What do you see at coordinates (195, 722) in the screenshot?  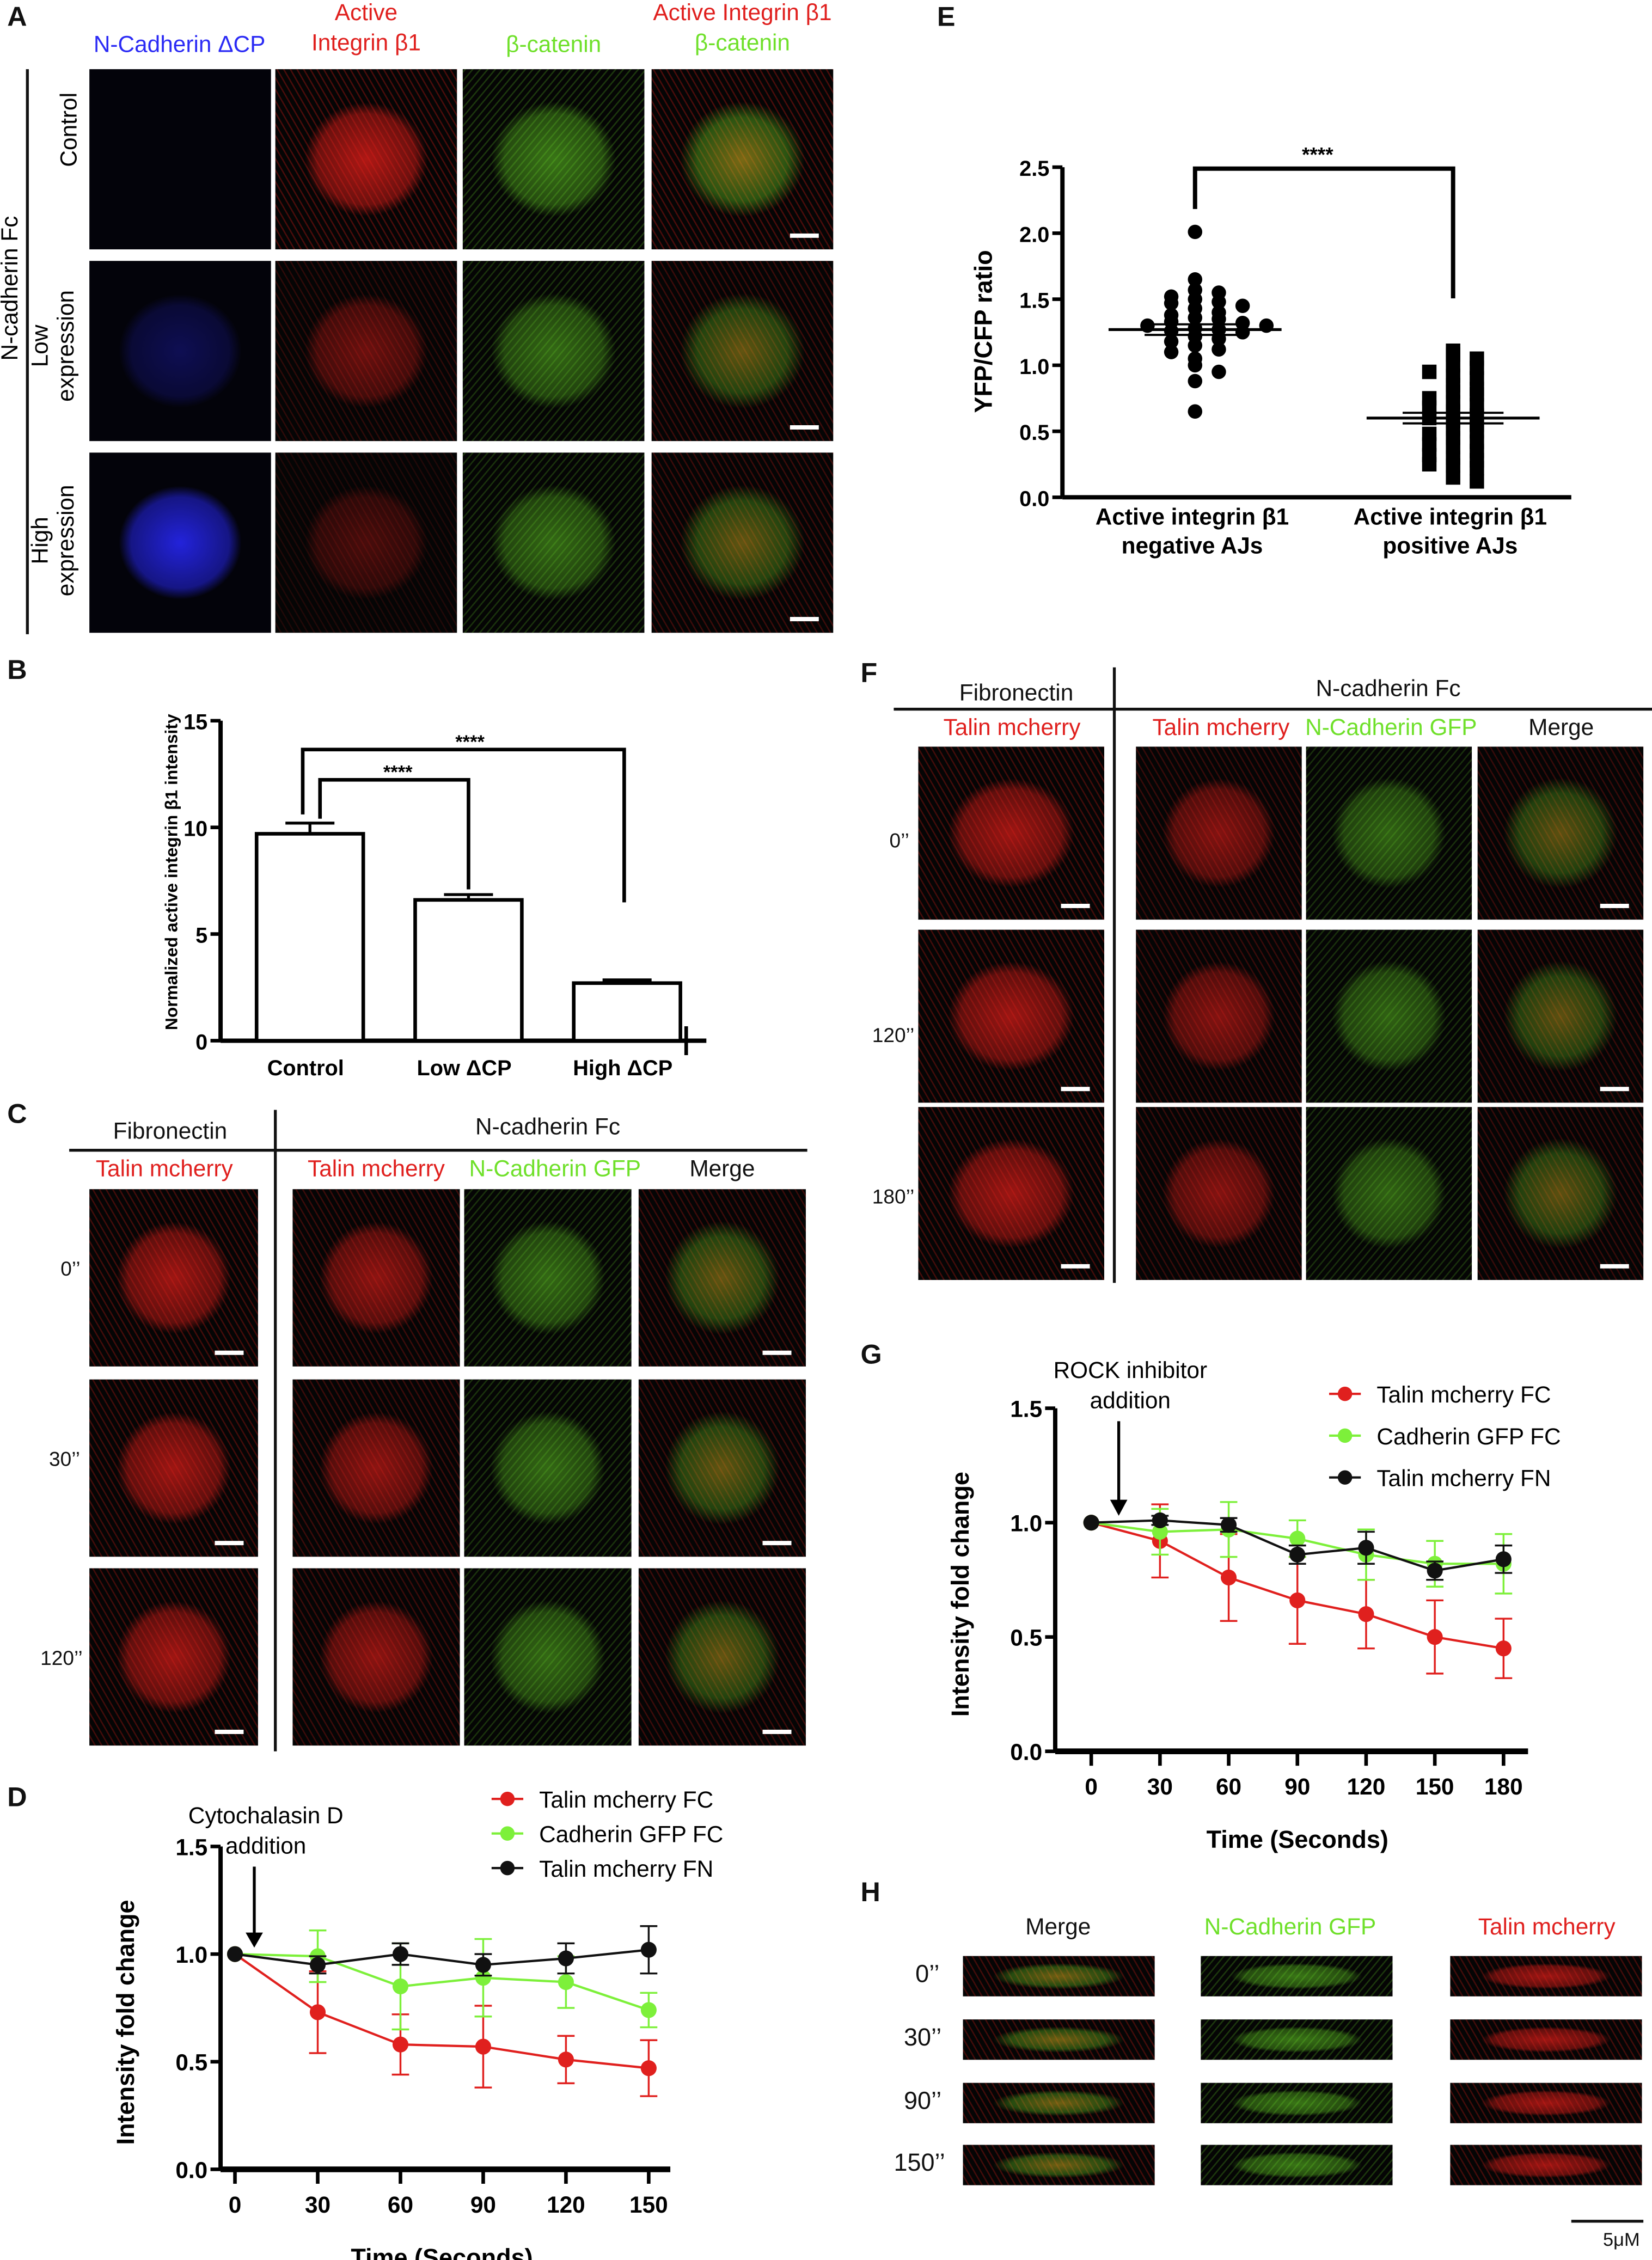 I see `b-y-tick-label: 15` at bounding box center [195, 722].